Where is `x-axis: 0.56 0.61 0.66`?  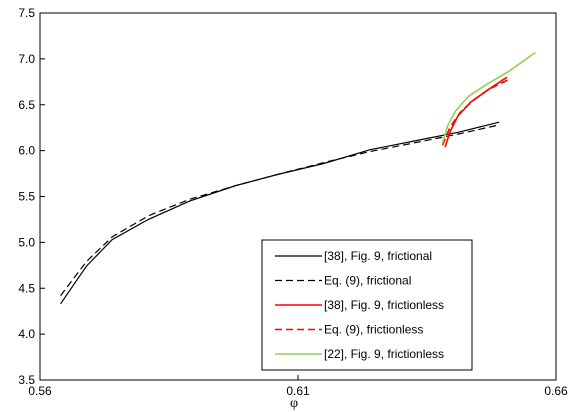
x-axis: 0.56 0.61 0.66 is located at coordinates (298, 386).